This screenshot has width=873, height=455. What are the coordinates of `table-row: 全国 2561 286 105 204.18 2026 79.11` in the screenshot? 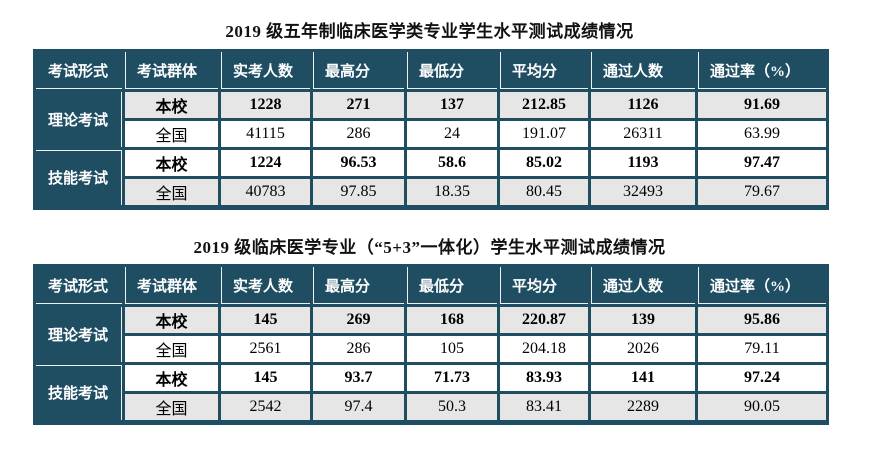 It's located at (432, 349).